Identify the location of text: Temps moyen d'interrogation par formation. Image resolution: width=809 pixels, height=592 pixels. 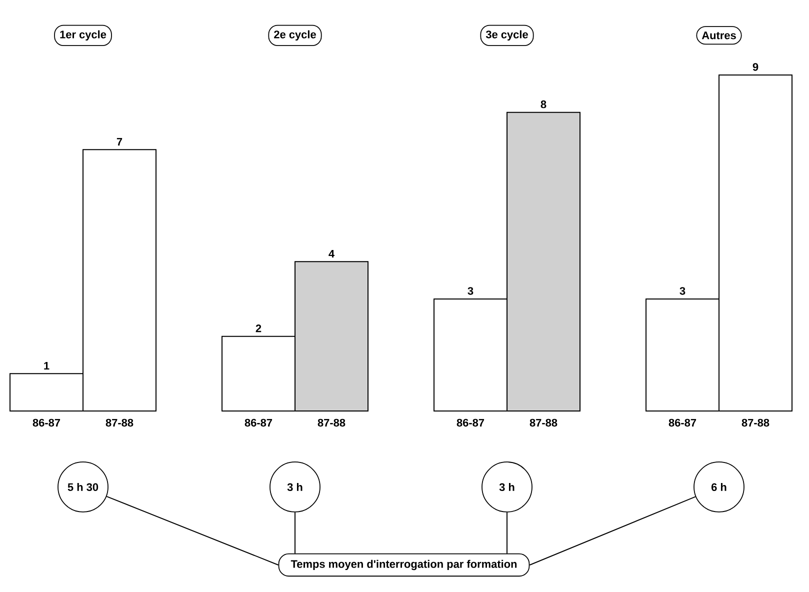
(403, 565).